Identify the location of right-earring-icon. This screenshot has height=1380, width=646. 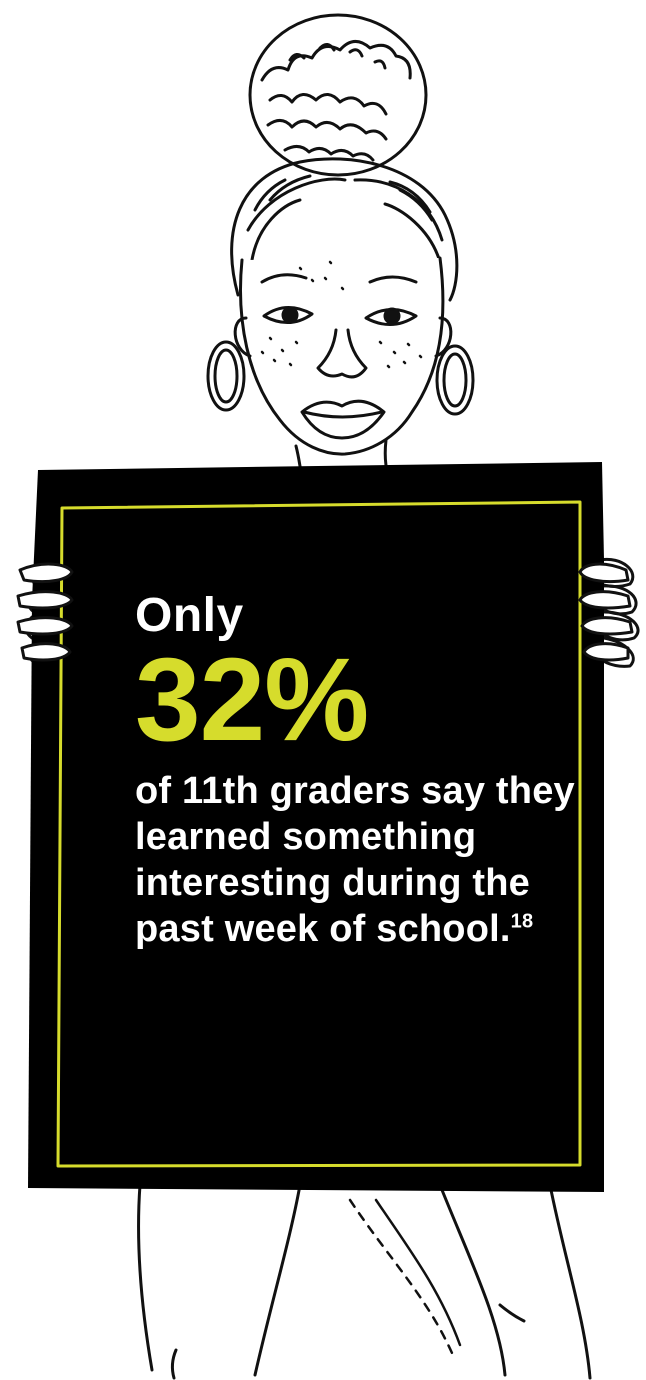
(455, 380).